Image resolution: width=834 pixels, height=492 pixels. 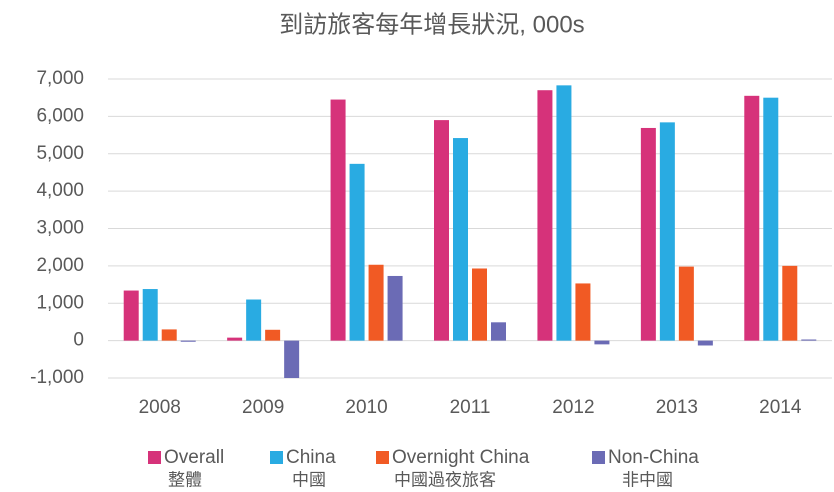 I want to click on y-tick-label: 2,000, so click(x=60, y=265).